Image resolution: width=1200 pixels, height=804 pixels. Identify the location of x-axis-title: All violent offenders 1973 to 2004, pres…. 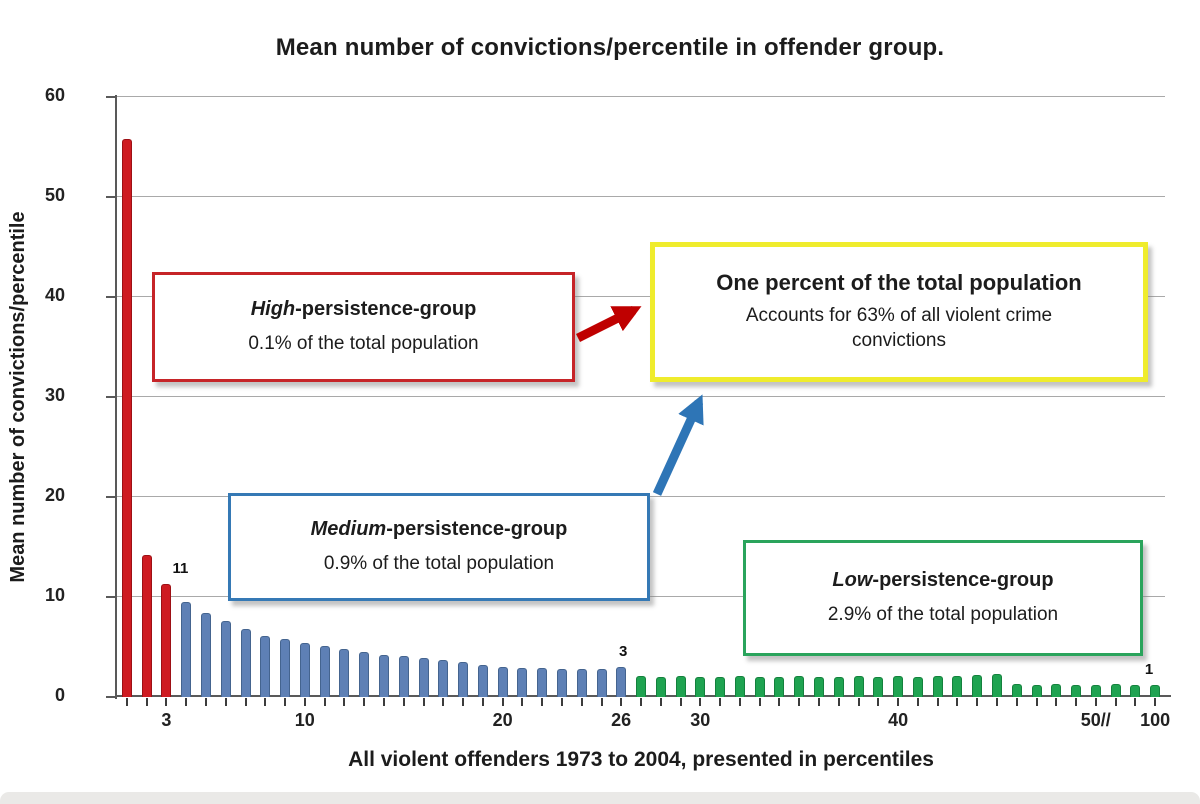
(641, 759).